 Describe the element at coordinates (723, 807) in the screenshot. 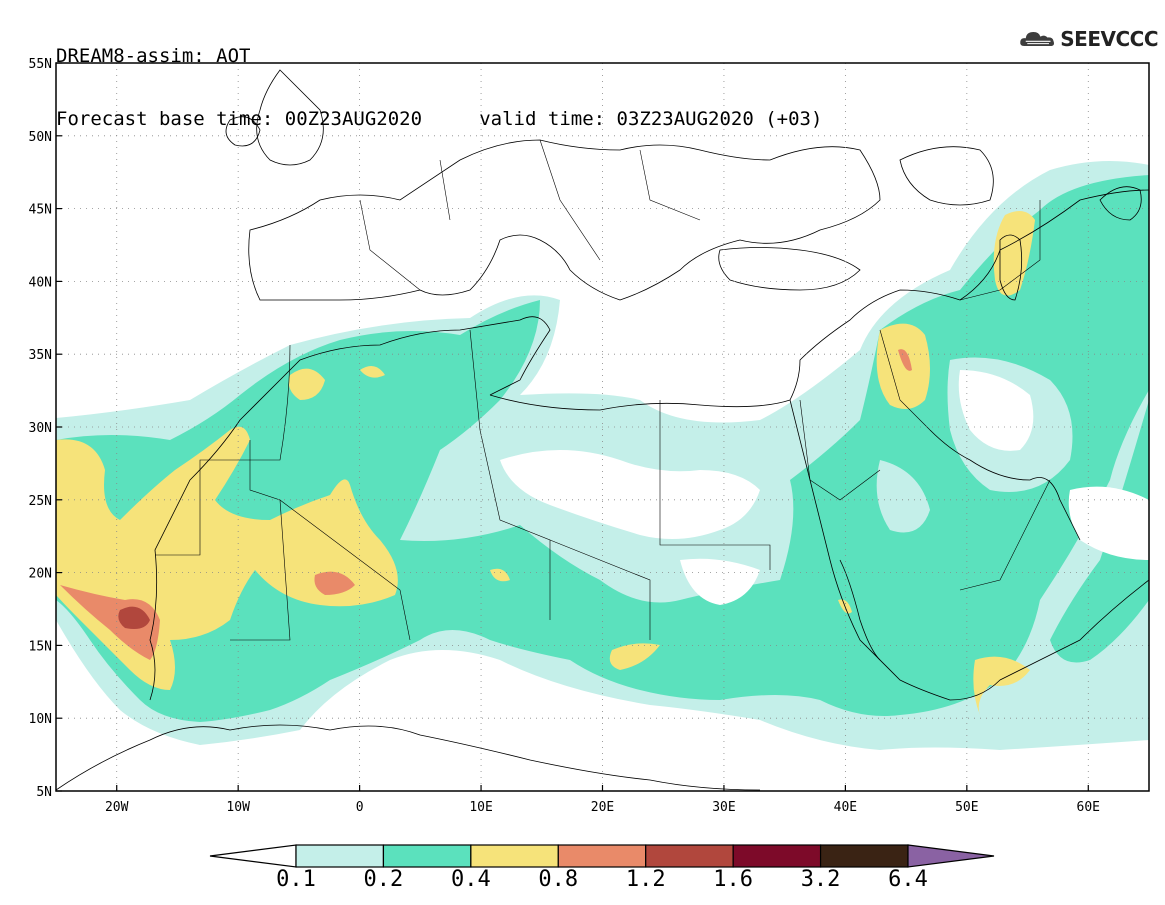

I see `lon-tick-label: 30E` at that location.